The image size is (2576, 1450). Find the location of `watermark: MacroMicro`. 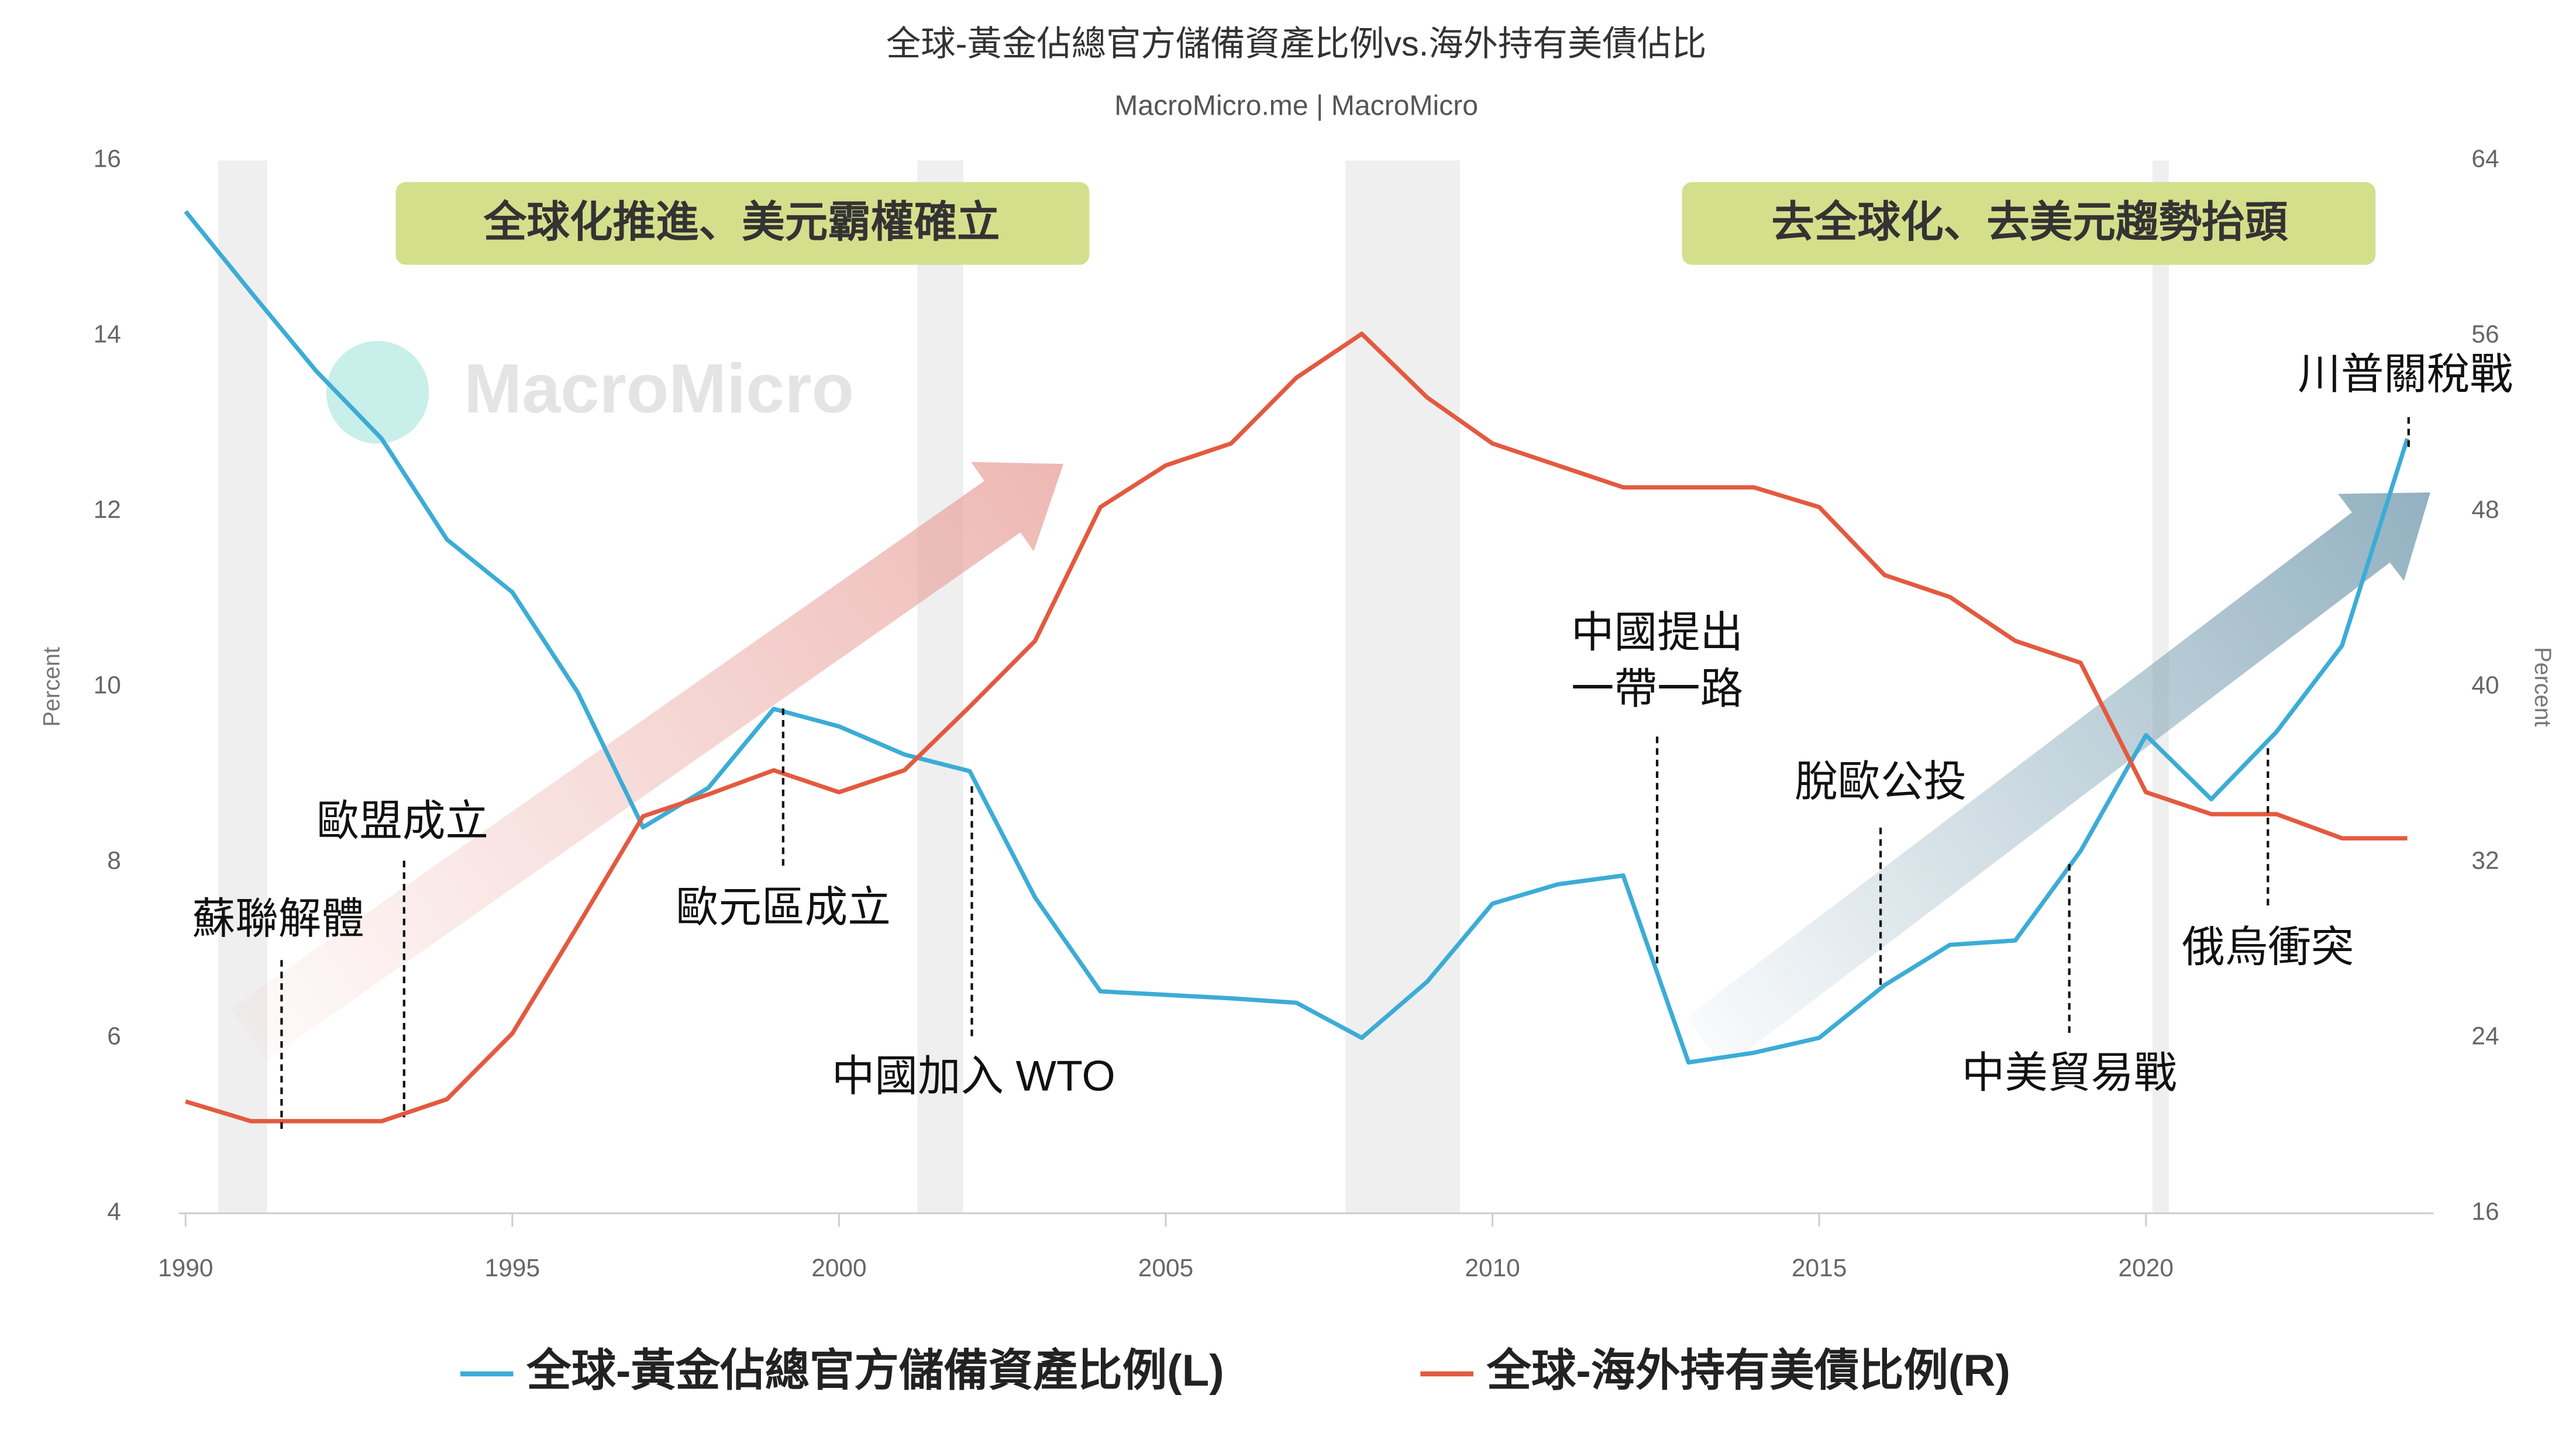

watermark: MacroMicro is located at coordinates (659, 389).